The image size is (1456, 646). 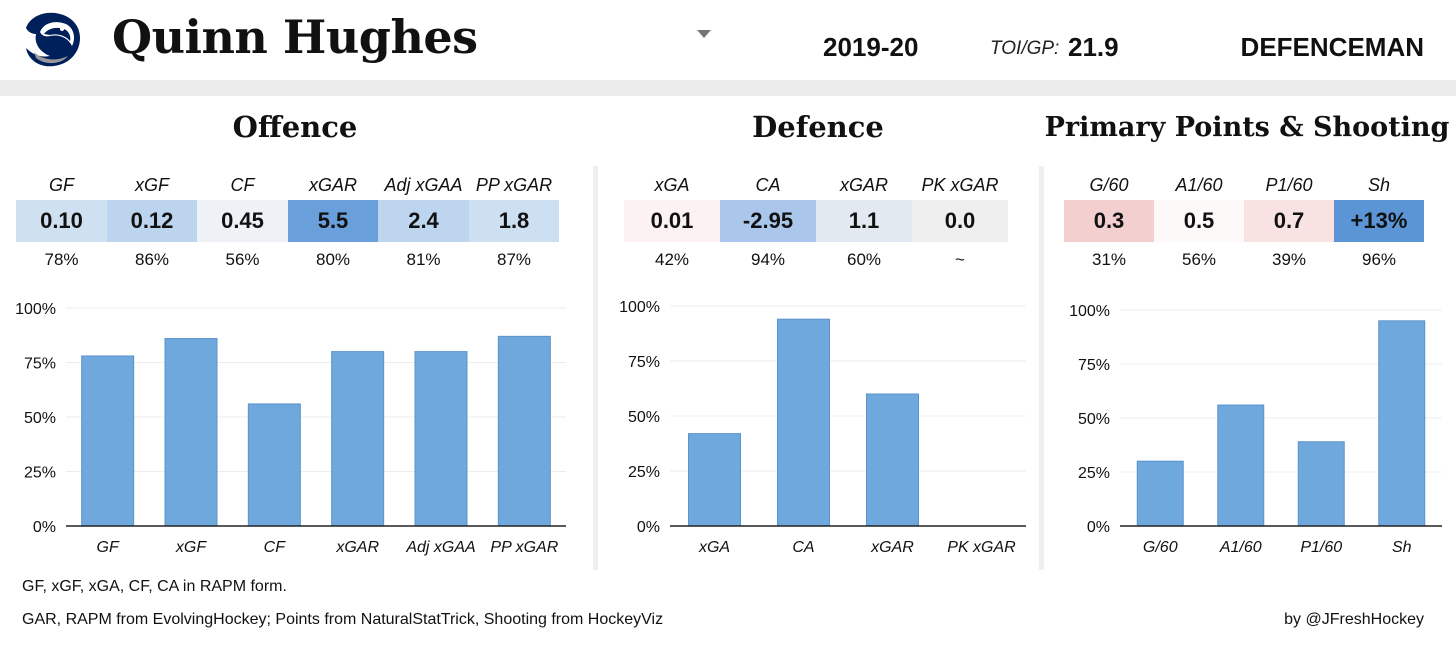 I want to click on stat-percentile: 94%, so click(x=768, y=259).